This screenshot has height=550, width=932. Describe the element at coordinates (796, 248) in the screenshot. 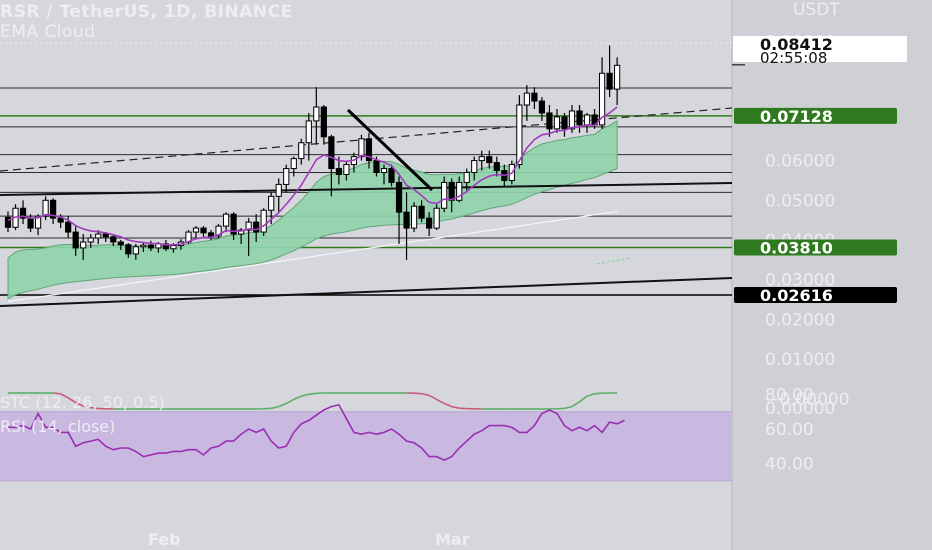

I see `level-green-lower-label: 0.03810` at that location.